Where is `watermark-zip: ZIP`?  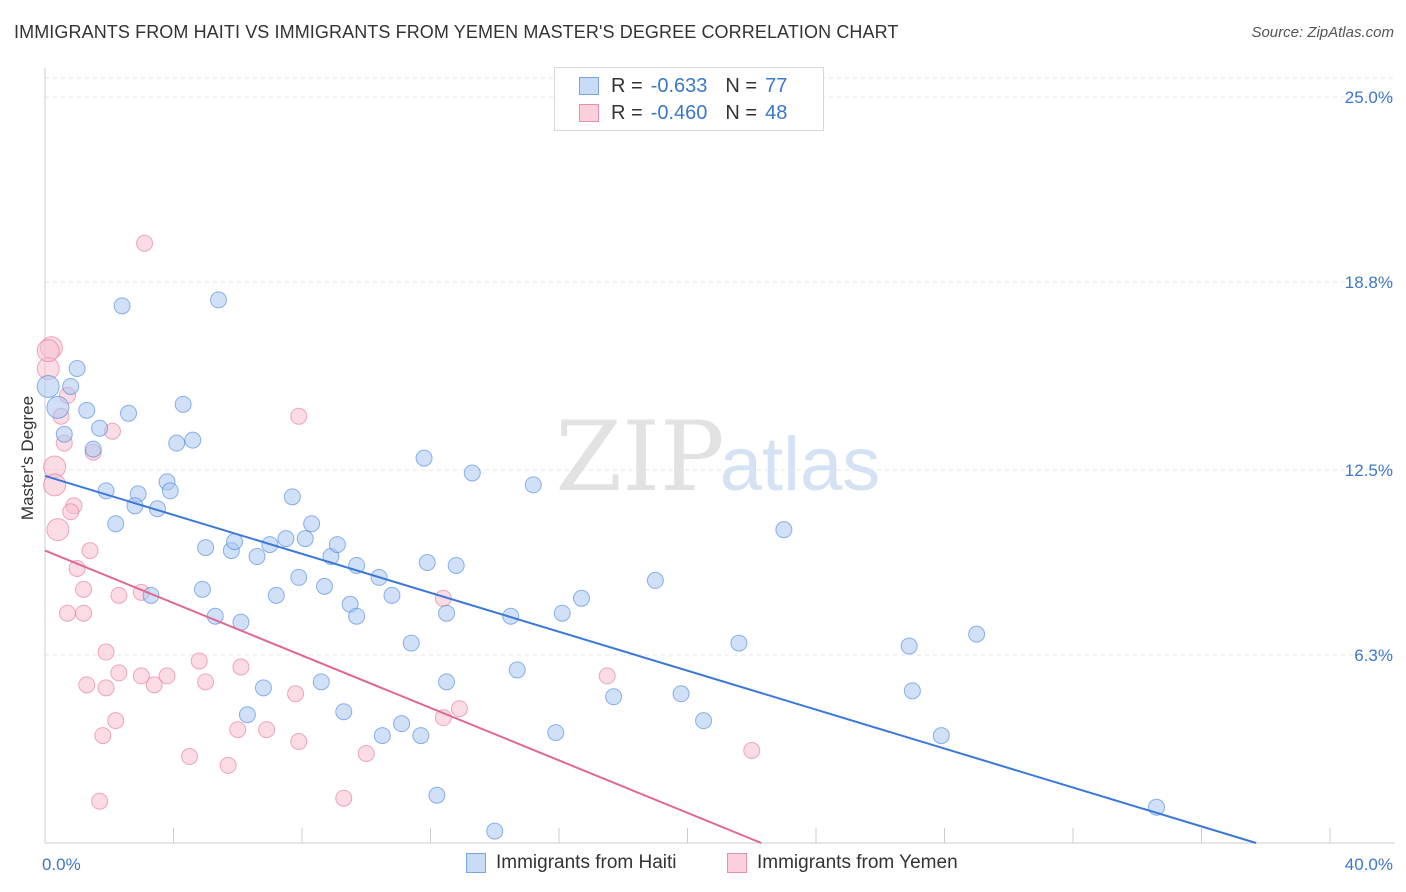
watermark-zip: ZIP is located at coordinates (639, 457).